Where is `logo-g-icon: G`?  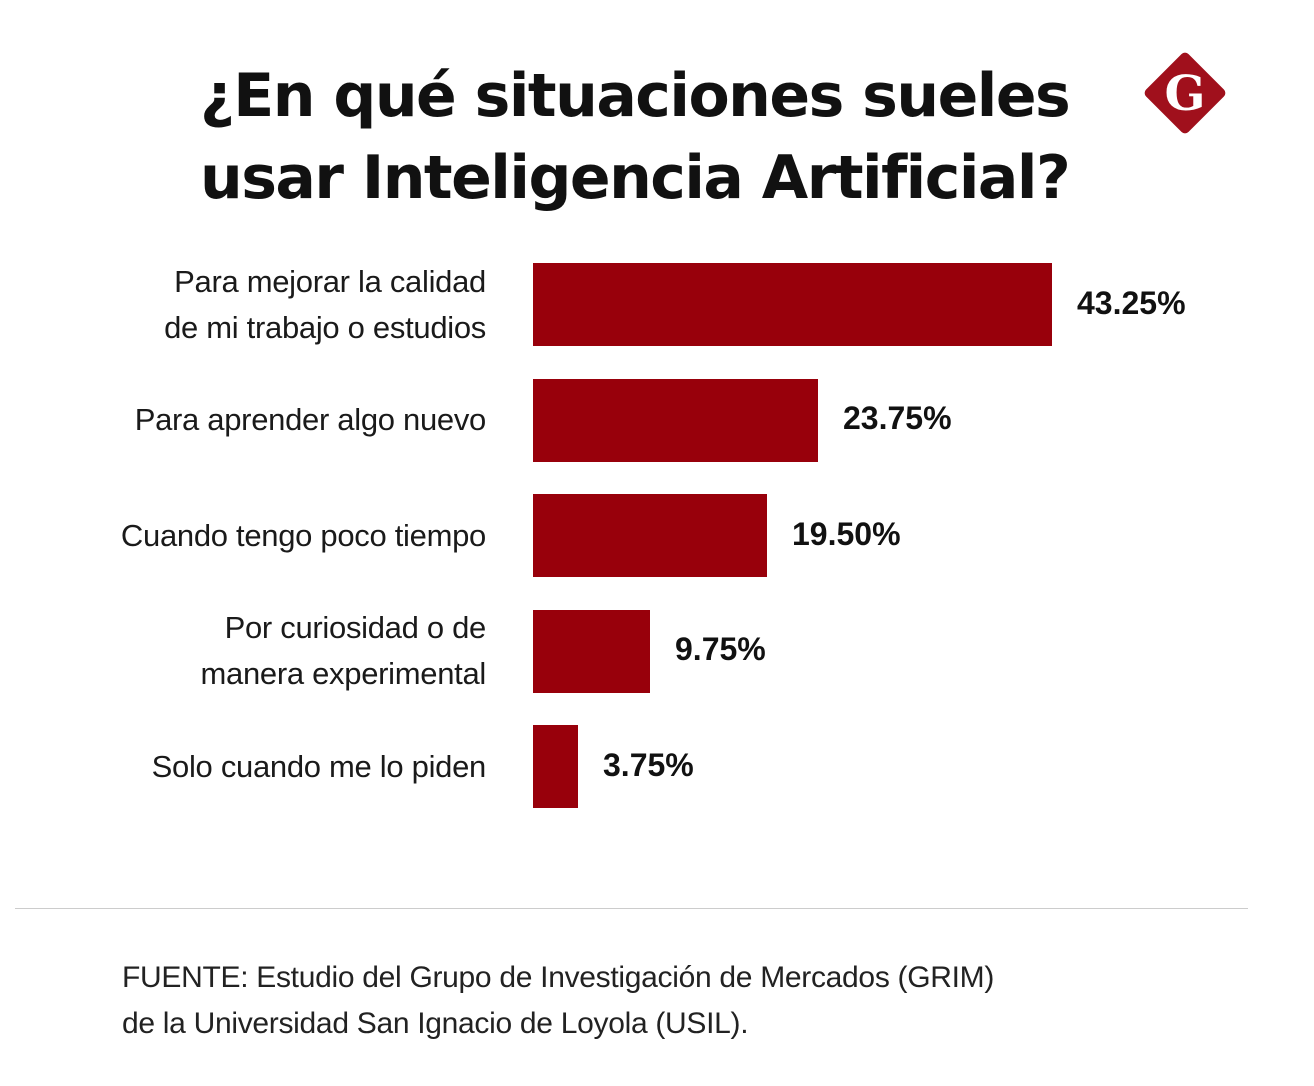
logo-g-icon: G is located at coordinates (1185, 93).